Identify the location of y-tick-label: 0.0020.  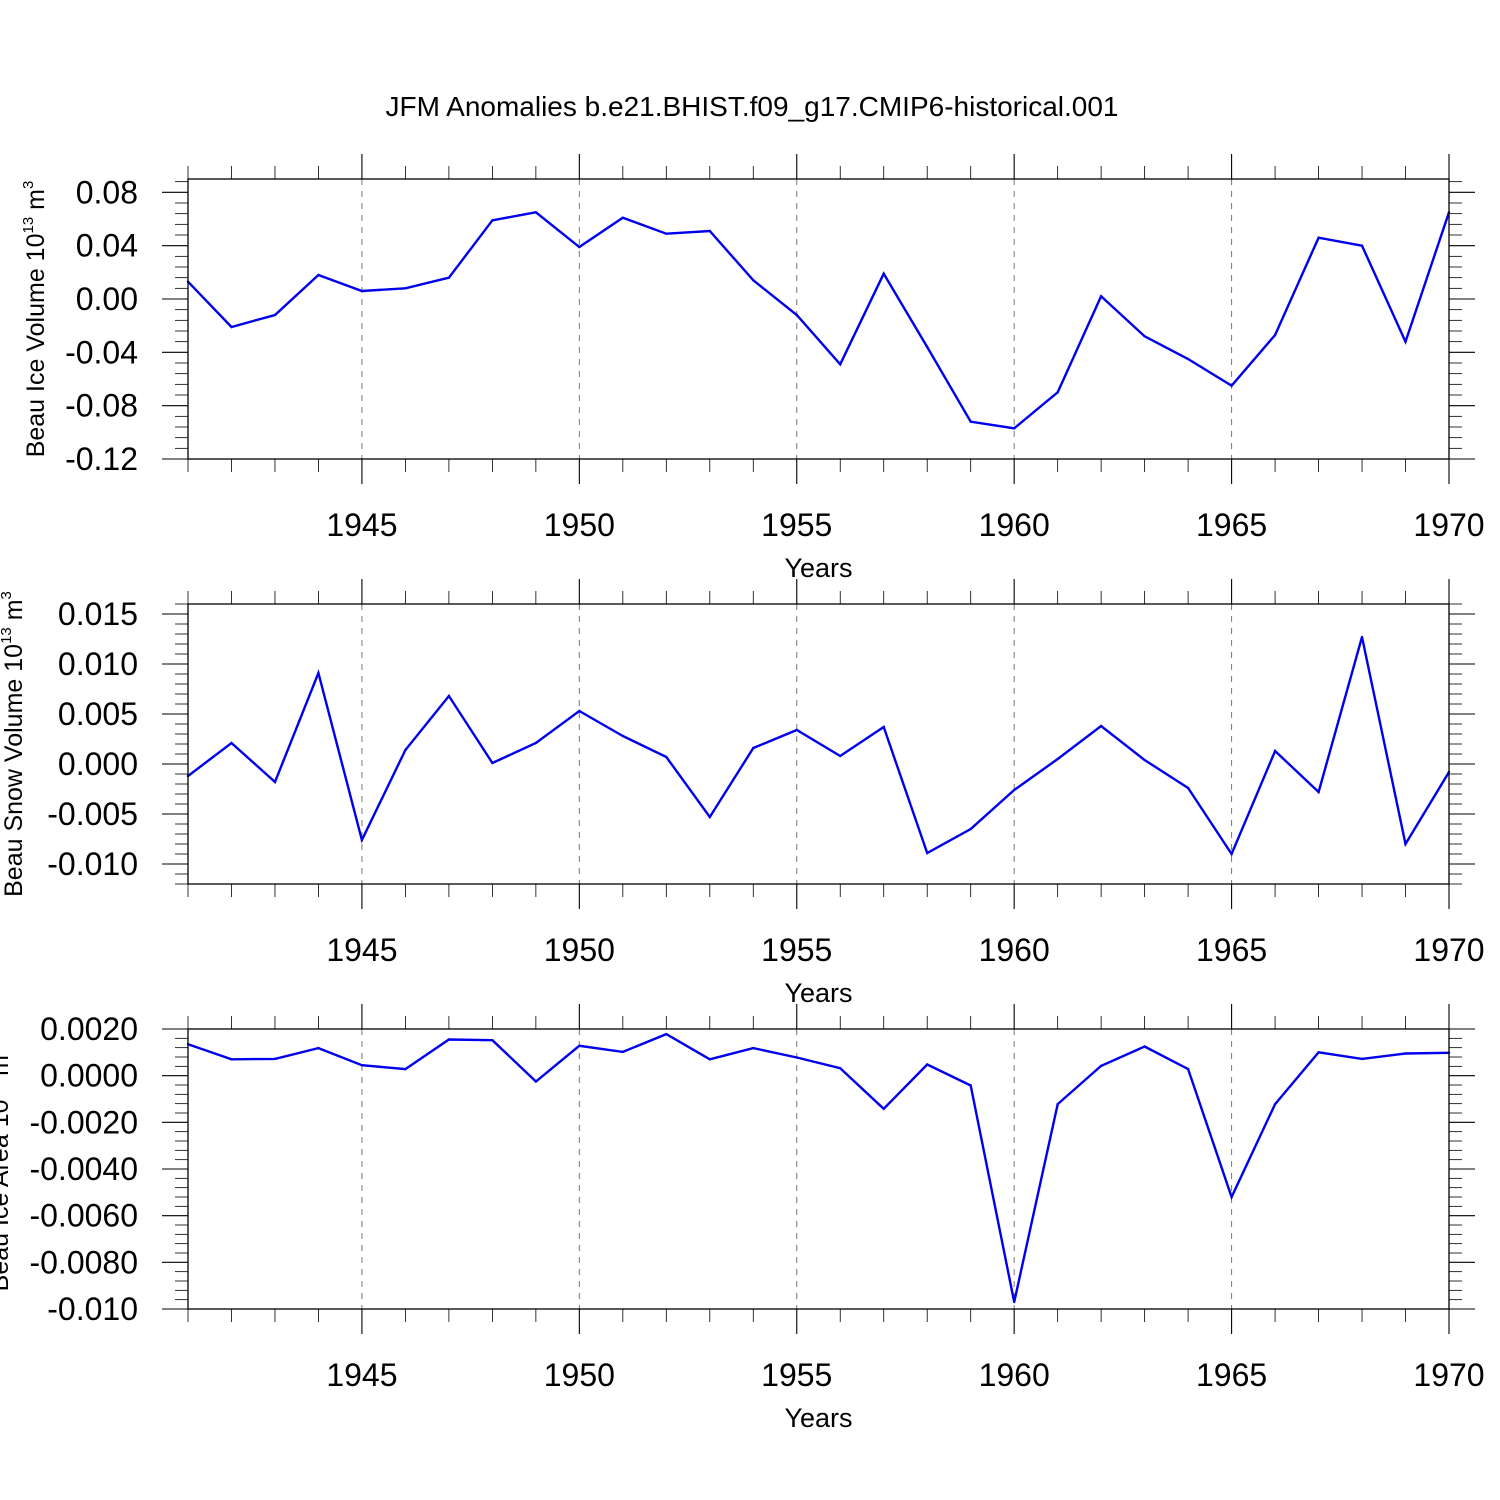
(89, 1029).